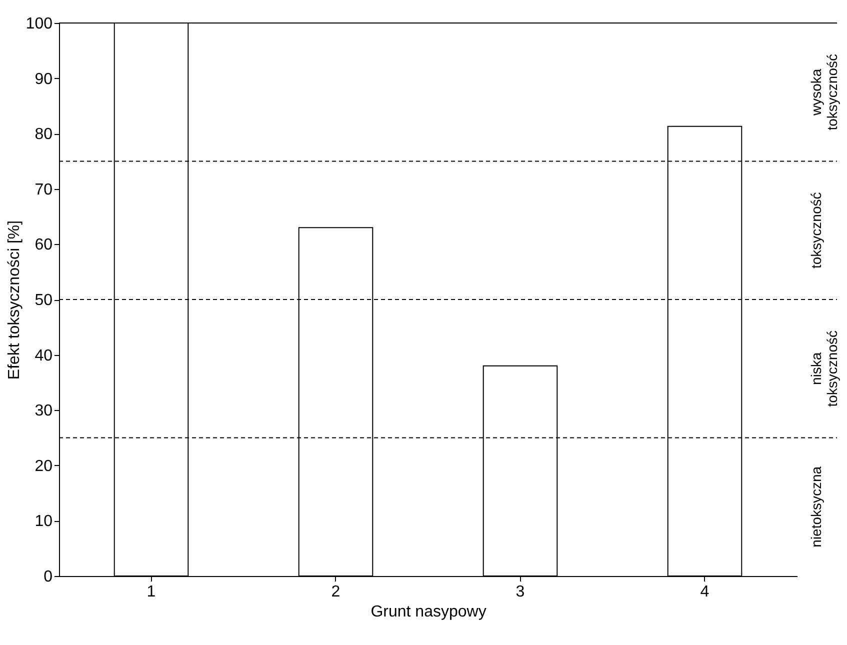 The width and height of the screenshot is (847, 645). Describe the element at coordinates (824, 92) in the screenshot. I see `annotation: wysoka toksyczność` at that location.